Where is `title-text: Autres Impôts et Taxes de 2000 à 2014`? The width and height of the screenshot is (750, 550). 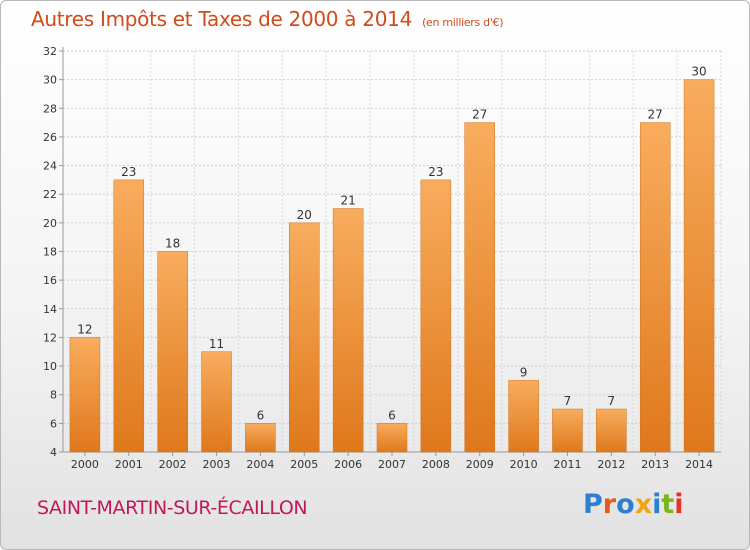 title-text: Autres Impôts et Taxes de 2000 à 2014 is located at coordinates (221, 19).